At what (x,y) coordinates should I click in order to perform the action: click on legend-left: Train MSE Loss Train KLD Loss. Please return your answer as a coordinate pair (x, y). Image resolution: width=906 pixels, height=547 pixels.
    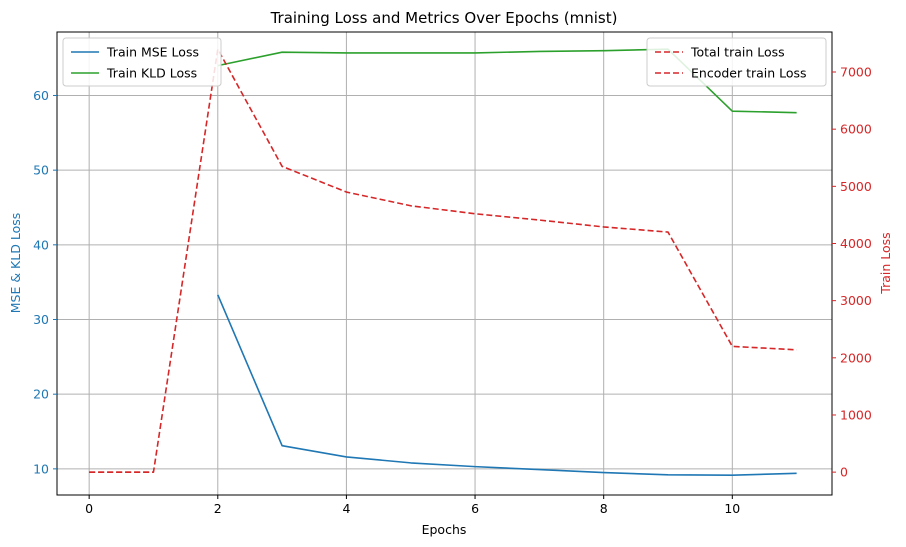
    Looking at the image, I should click on (142, 62).